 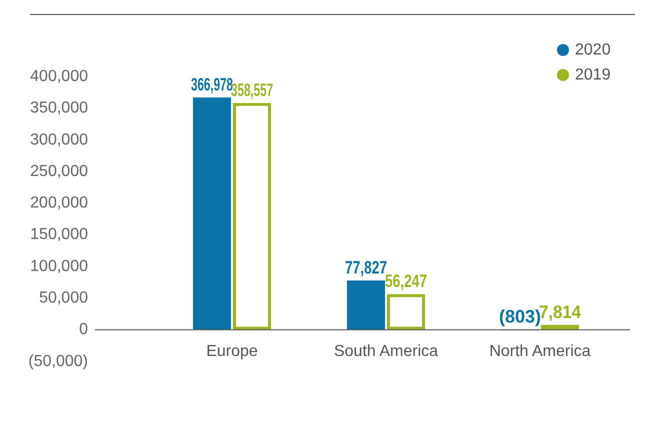 I want to click on data-label: 366,978, so click(x=211, y=85).